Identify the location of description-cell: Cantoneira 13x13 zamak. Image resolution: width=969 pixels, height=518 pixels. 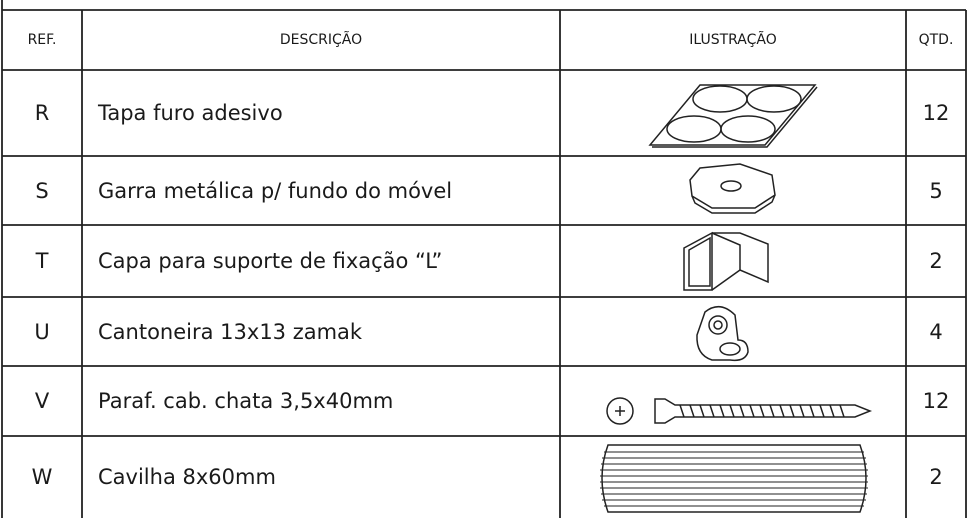
(230, 331).